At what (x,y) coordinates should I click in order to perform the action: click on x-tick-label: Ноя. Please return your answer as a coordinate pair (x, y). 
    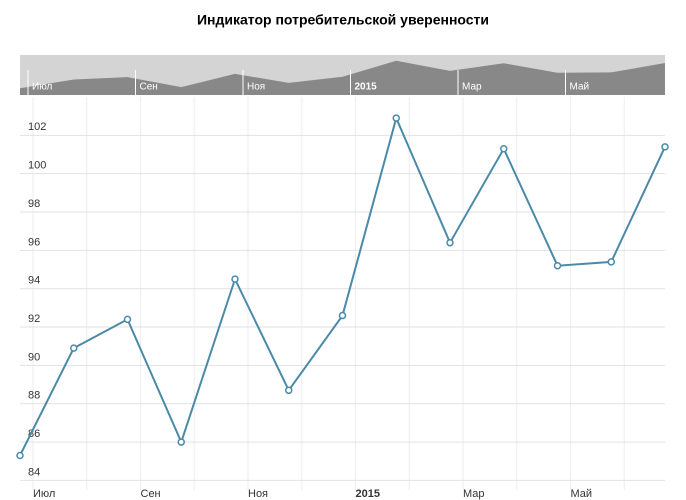
    Looking at the image, I should click on (258, 494).